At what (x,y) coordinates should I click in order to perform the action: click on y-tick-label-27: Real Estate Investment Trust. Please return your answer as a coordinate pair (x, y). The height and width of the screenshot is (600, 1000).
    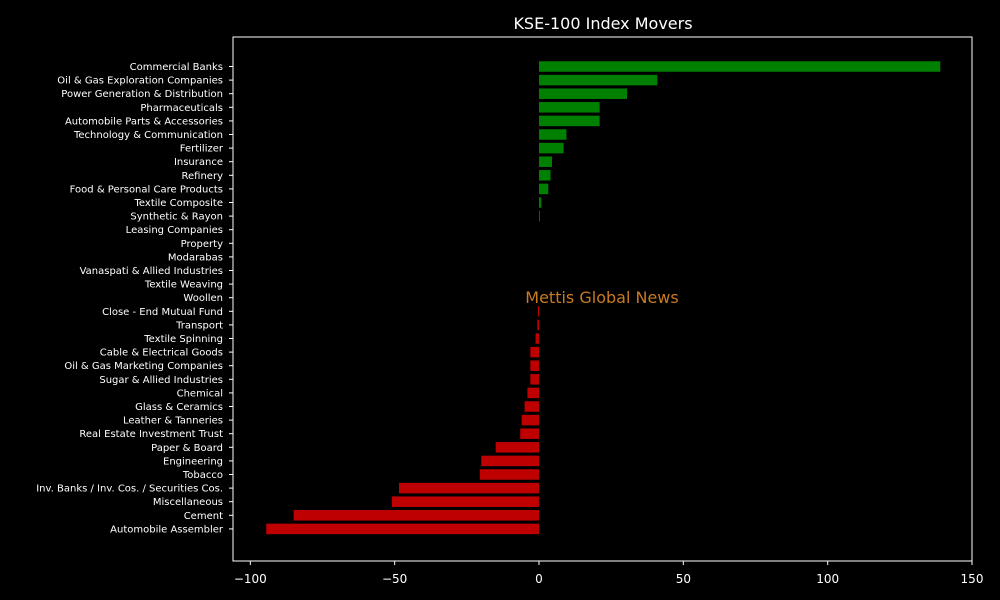
    Looking at the image, I should click on (151, 434).